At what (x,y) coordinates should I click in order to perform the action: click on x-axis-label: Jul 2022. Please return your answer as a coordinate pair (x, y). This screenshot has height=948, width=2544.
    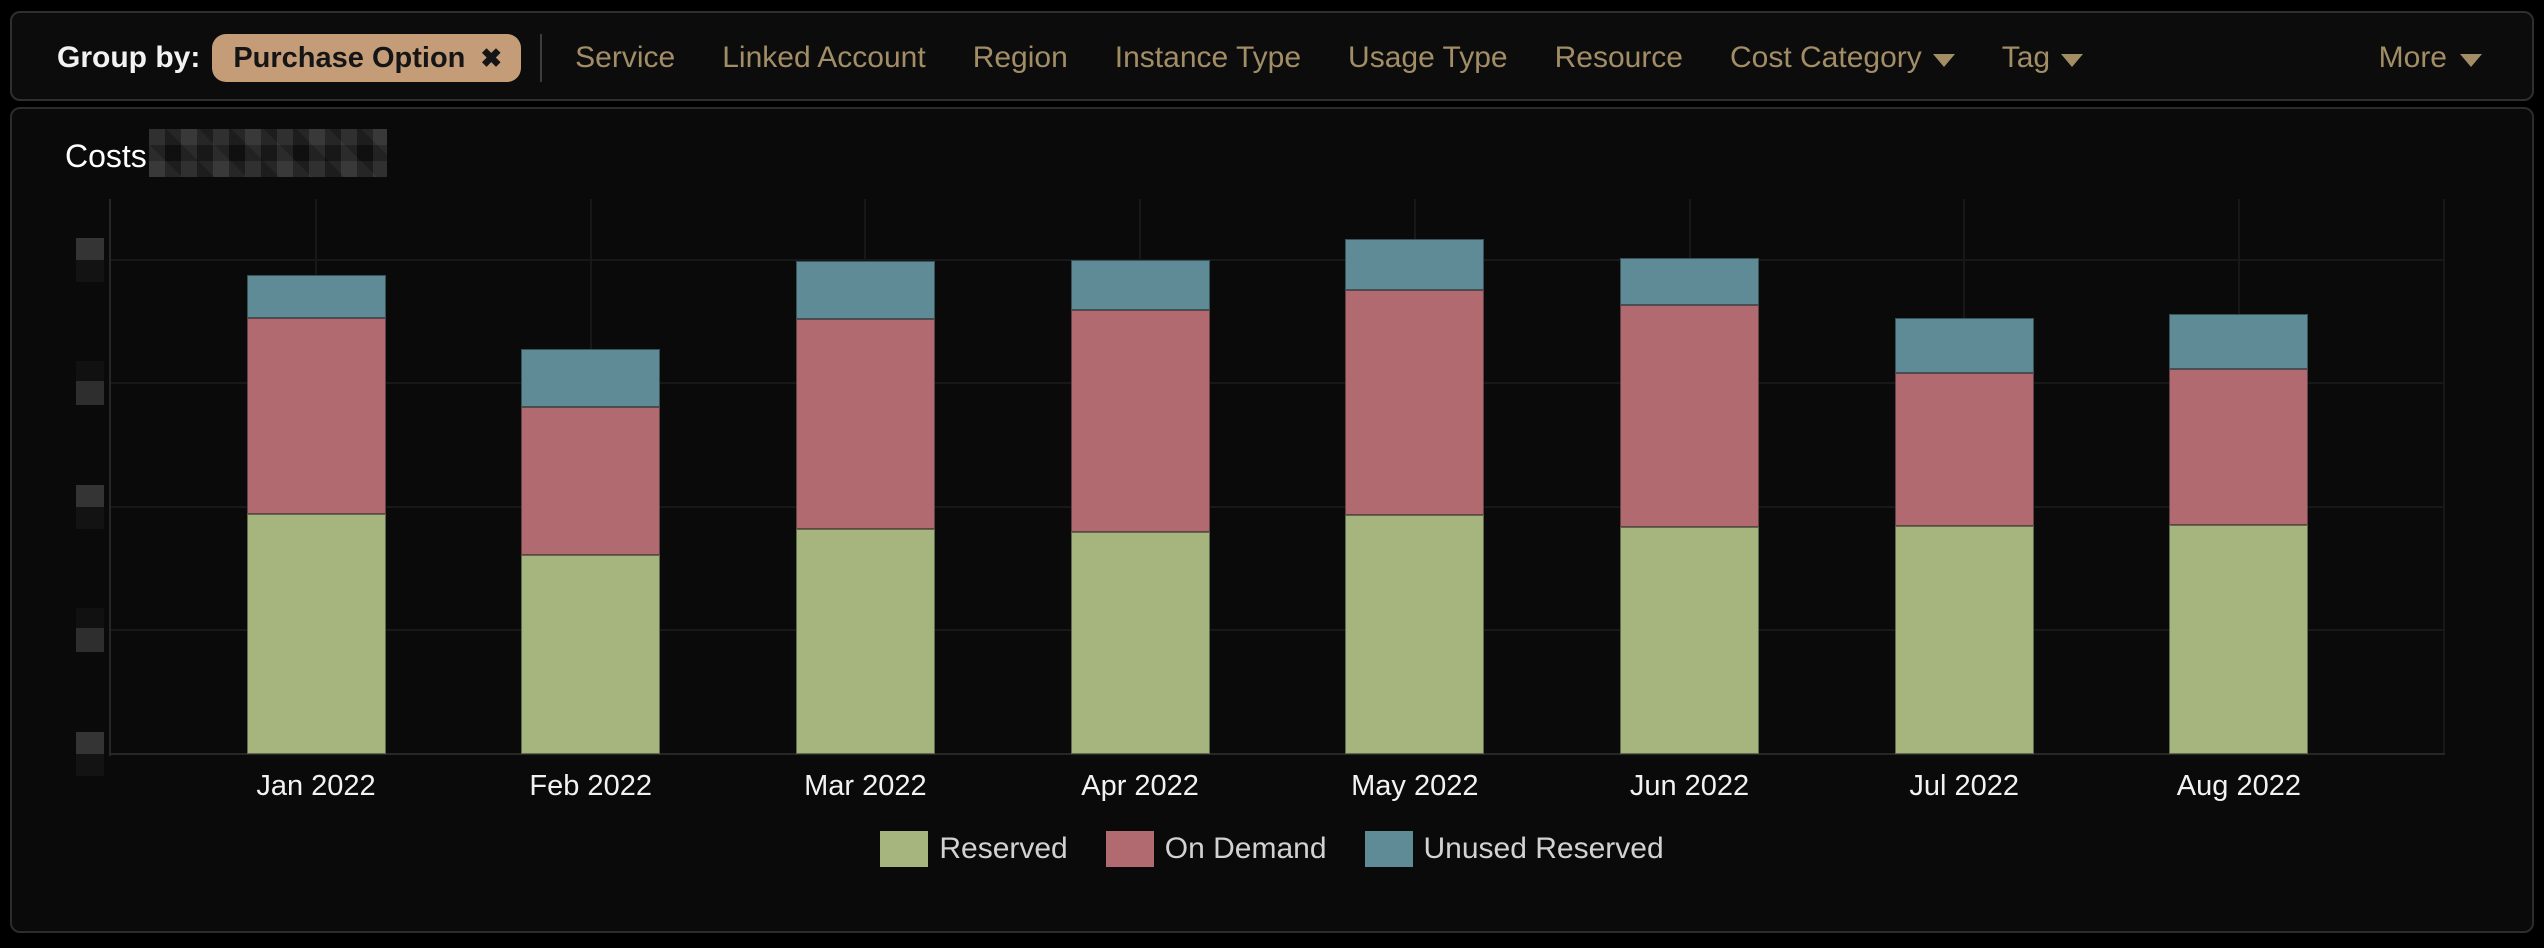
    Looking at the image, I should click on (1964, 786).